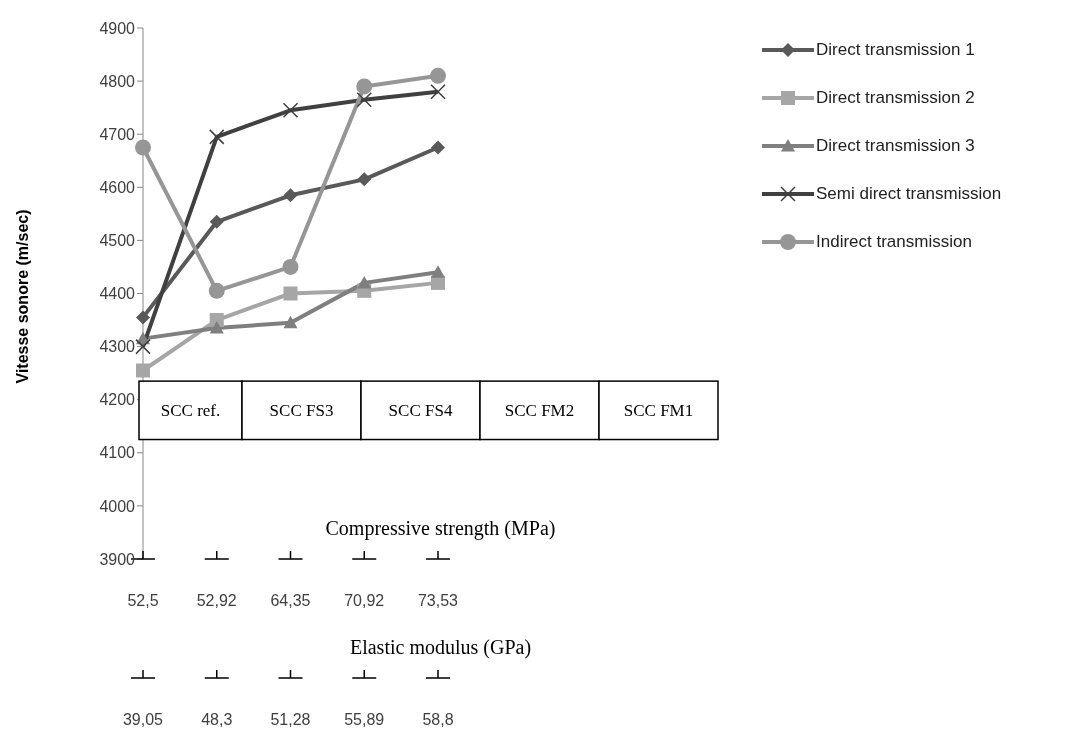 Image resolution: width=1067 pixels, height=733 pixels. I want to click on legend-label: Semi direct transmission, so click(909, 194).